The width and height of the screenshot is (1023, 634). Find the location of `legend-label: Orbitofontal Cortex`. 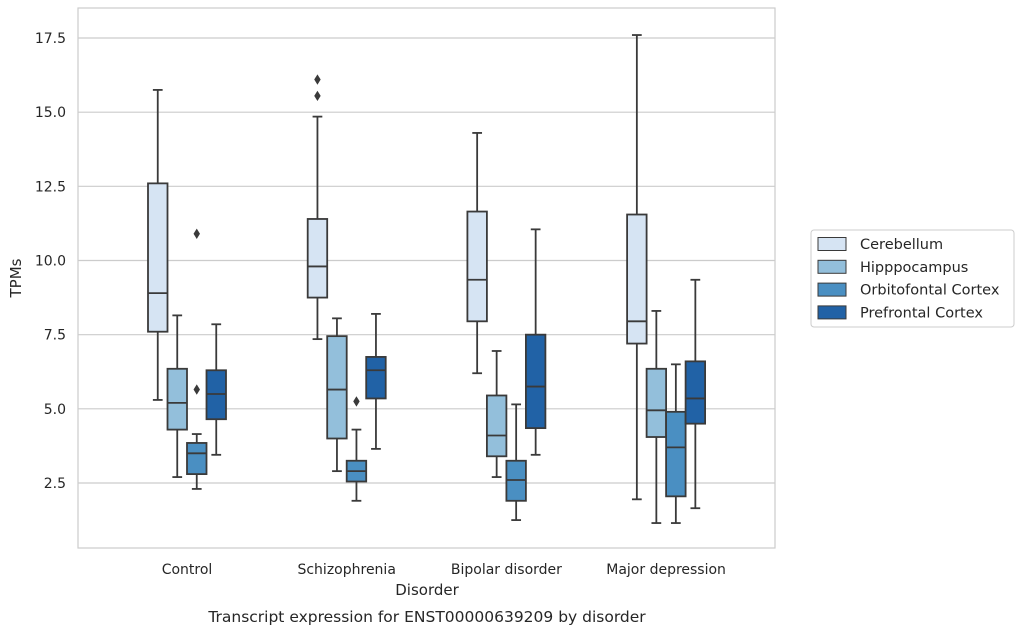

legend-label: Orbitofontal Cortex is located at coordinates (930, 291).